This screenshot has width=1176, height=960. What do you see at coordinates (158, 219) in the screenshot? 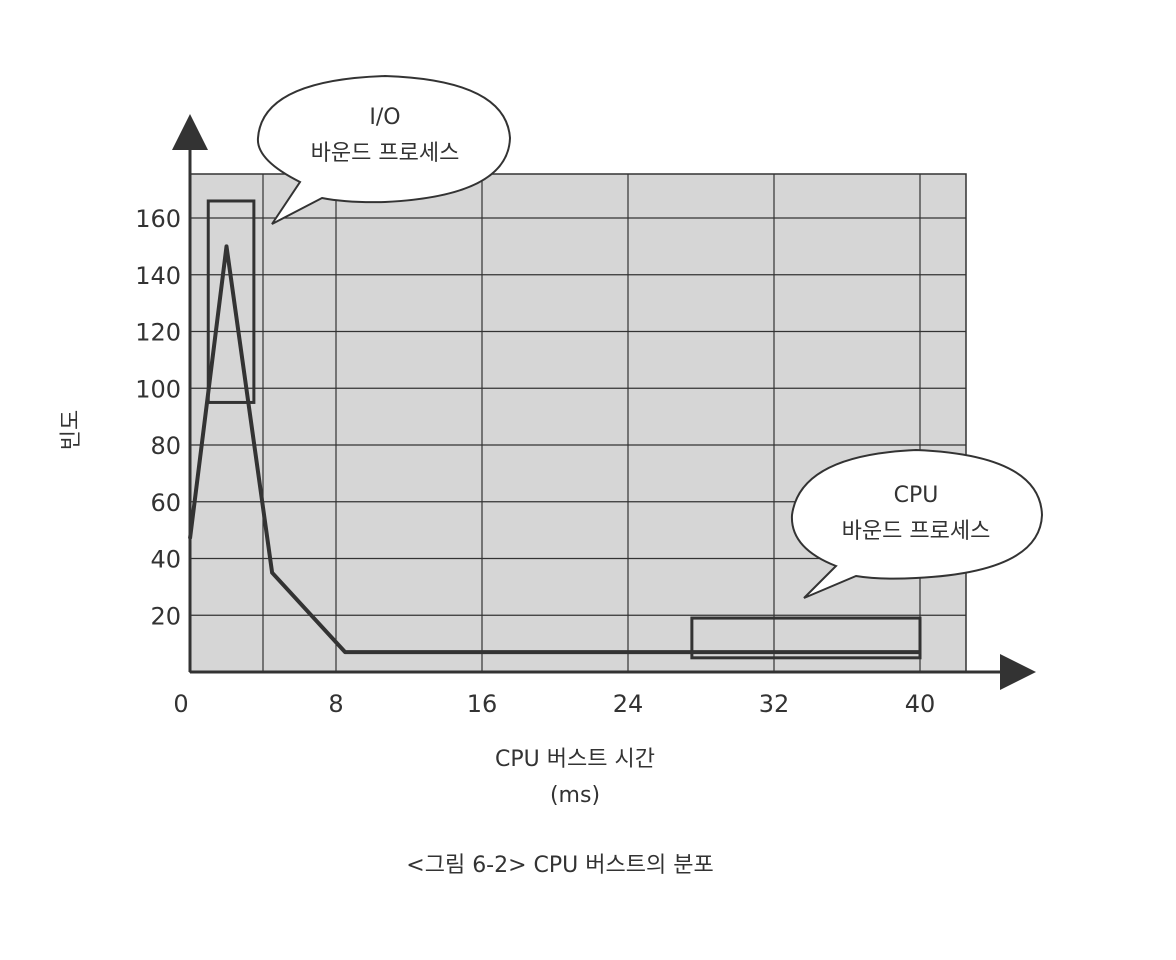
I see `y-tick-label: 160` at bounding box center [158, 219].